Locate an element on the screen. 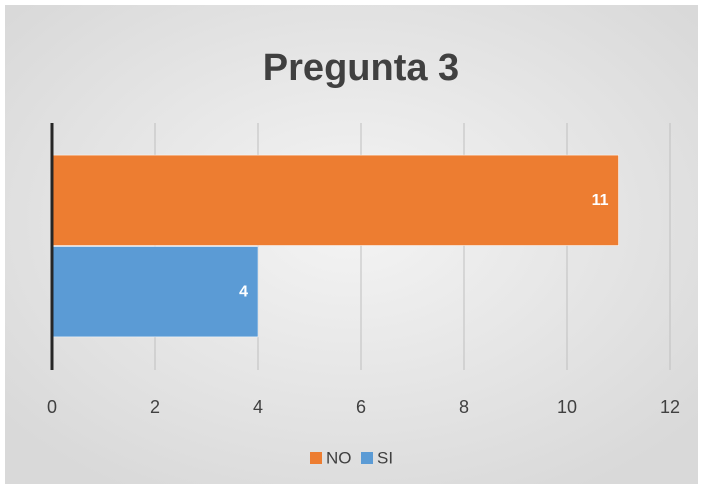 This screenshot has height=494, width=703. x-tick-label: 6 is located at coordinates (361, 407).